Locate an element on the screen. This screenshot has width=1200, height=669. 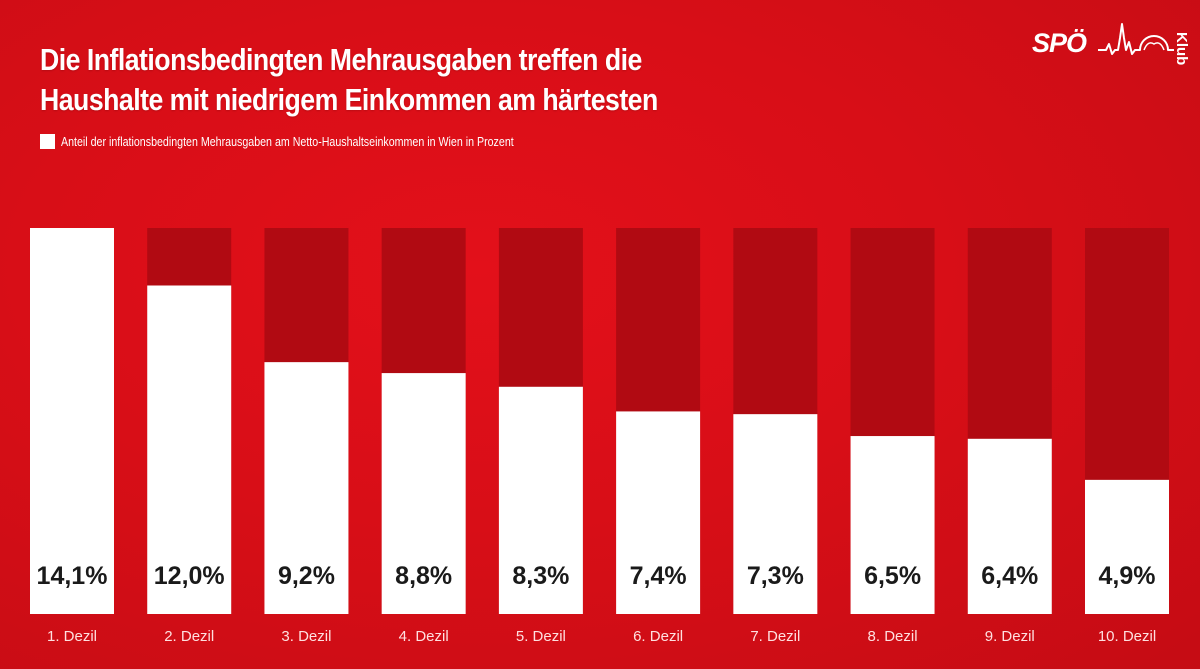
category-label: 1. Dezil is located at coordinates (72, 636).